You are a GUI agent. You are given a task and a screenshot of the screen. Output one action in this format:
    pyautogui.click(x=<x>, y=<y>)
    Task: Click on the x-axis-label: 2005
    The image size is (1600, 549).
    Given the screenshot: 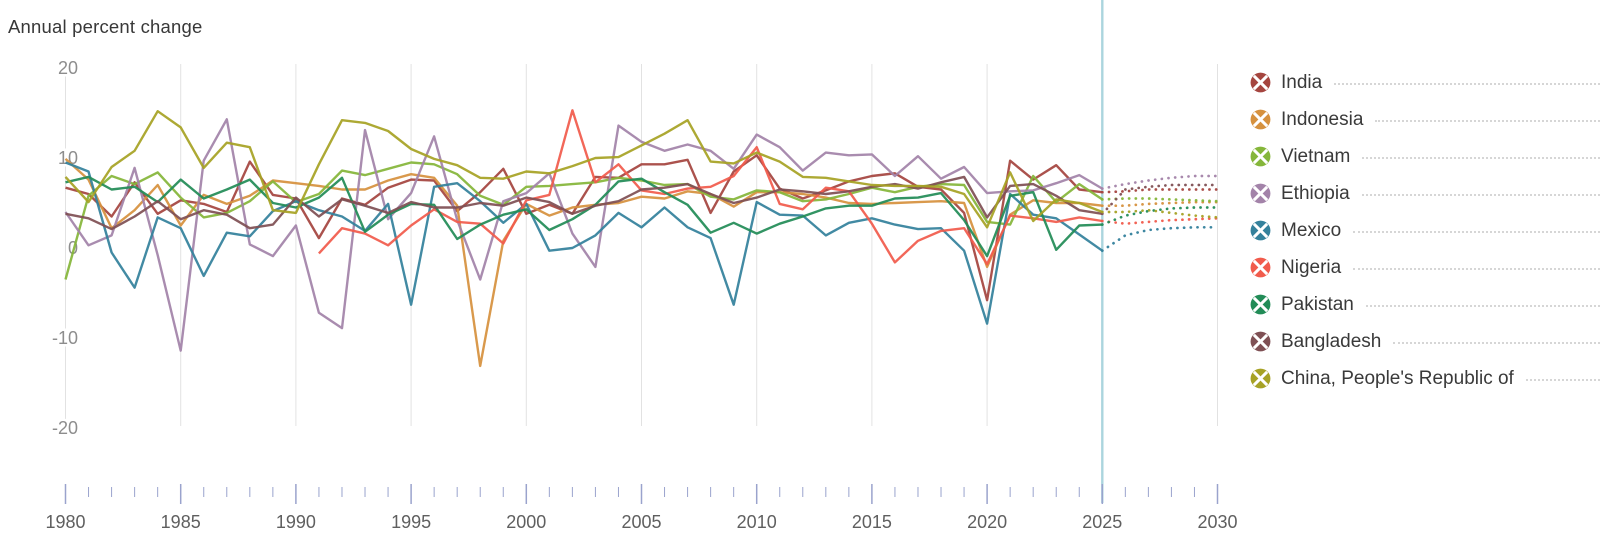 What is the action you would take?
    pyautogui.click(x=641, y=522)
    